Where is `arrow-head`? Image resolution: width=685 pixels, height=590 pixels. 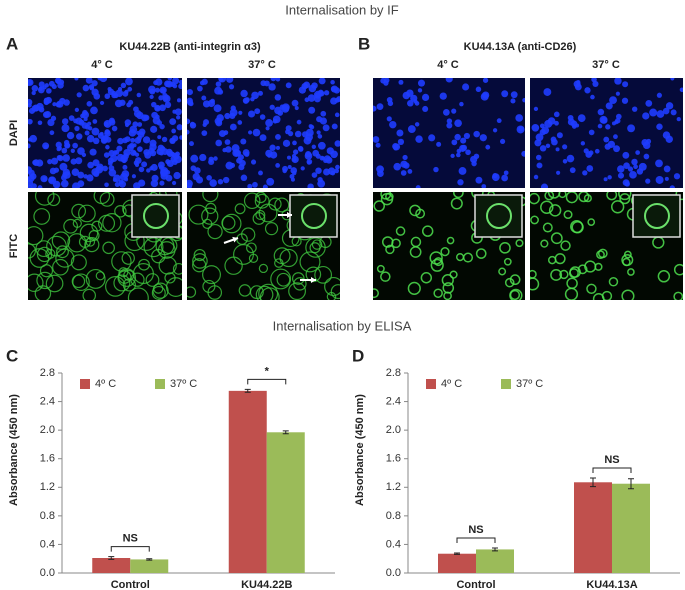 arrow-head is located at coordinates (313, 280).